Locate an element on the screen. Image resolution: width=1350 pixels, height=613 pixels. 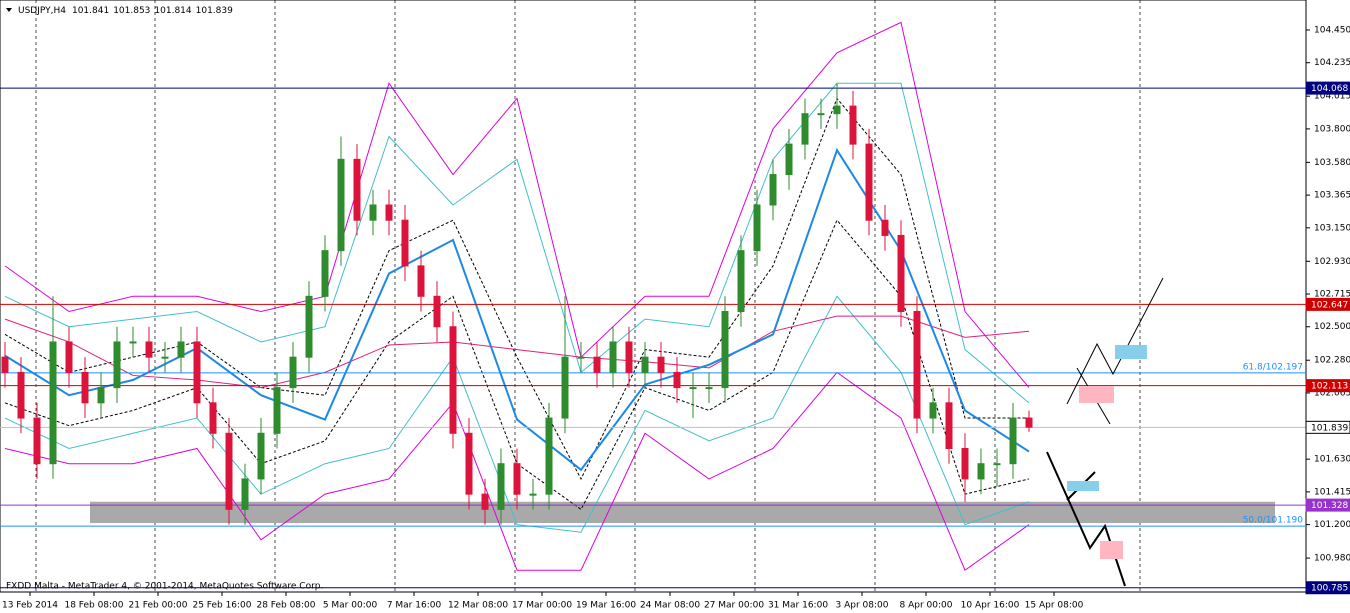
x-tick-label: 27 Mar 00:00 is located at coordinates (734, 606).